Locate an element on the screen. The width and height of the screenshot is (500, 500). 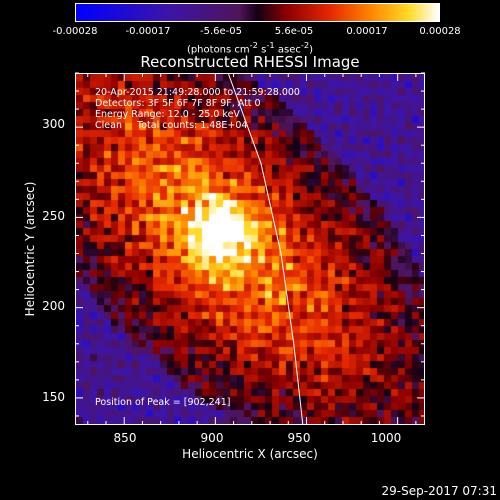
x-axis-label: Heliocentric X (arcsec) is located at coordinates (250, 454).